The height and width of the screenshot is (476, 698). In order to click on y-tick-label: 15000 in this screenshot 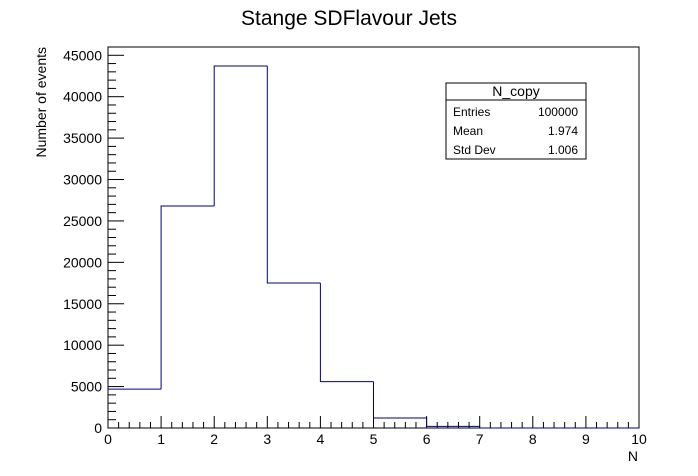, I will do `click(82, 304)`.